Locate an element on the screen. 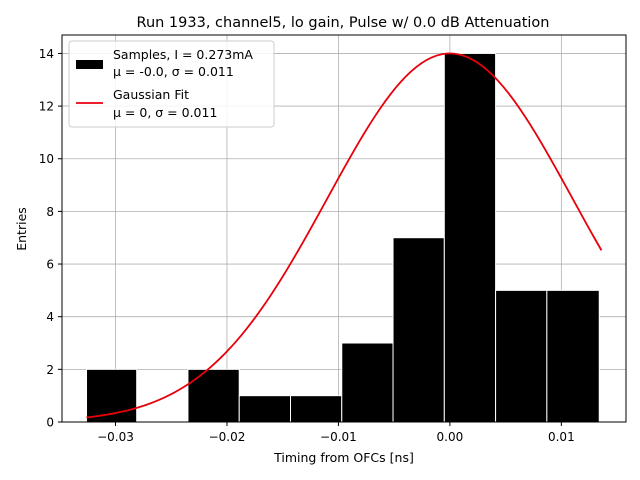 This screenshot has height=480, width=640. y-tick-label: 0 is located at coordinates (50, 423).